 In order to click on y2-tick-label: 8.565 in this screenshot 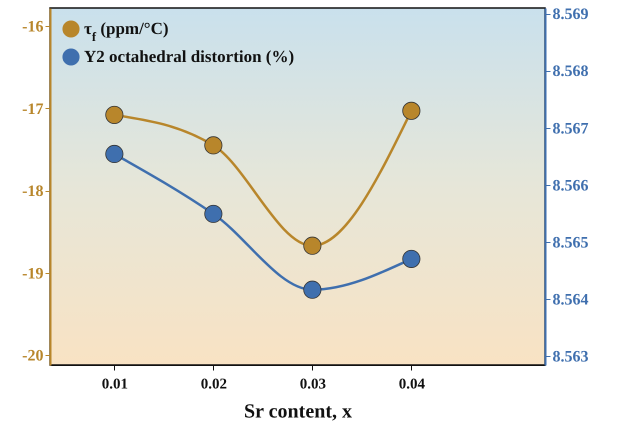, I will do `click(570, 243)`.